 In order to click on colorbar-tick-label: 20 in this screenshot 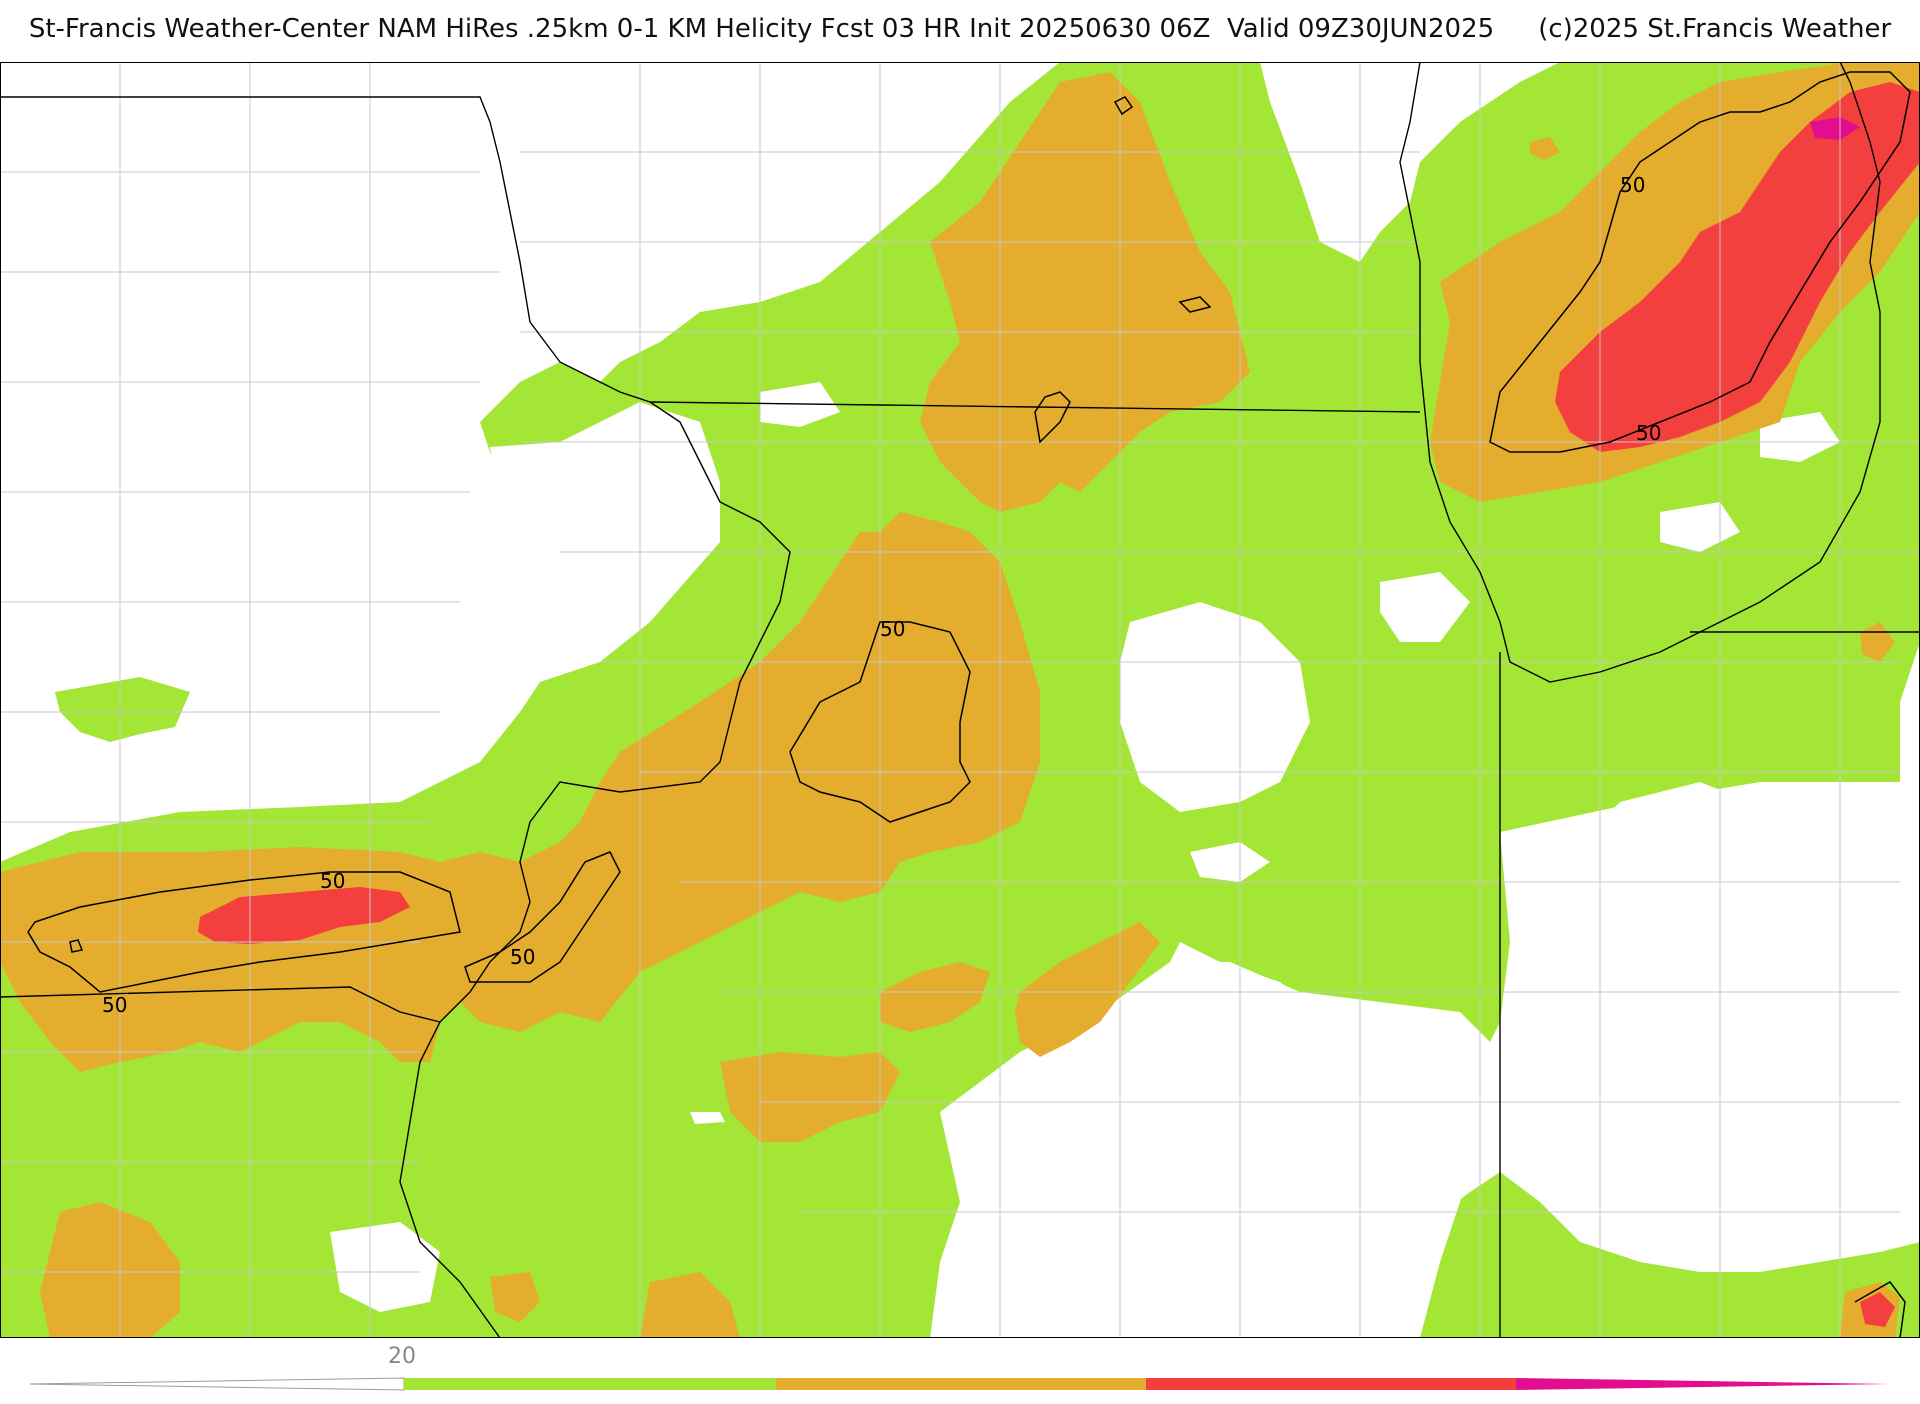, I will do `click(402, 1356)`.